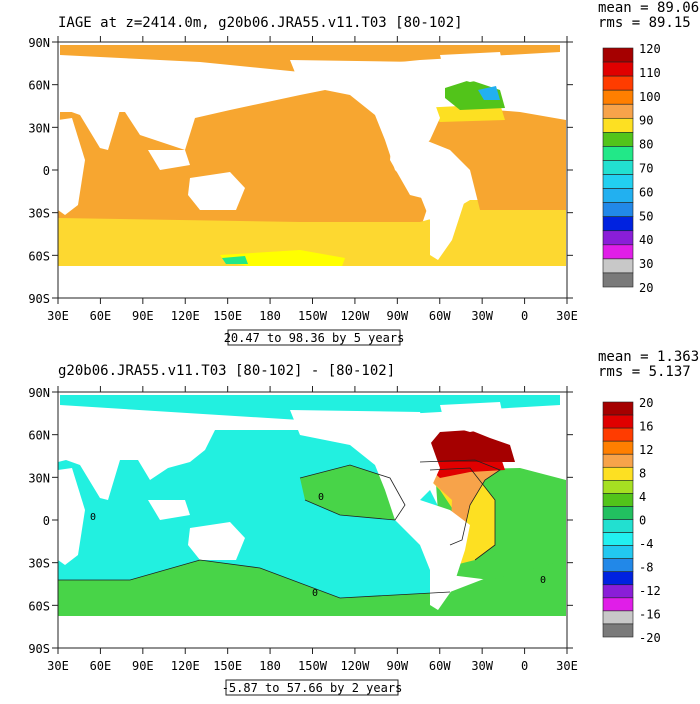 The width and height of the screenshot is (700, 704). What do you see at coordinates (314, 337) in the screenshot?
I see `panel-1-range-box` at bounding box center [314, 337].